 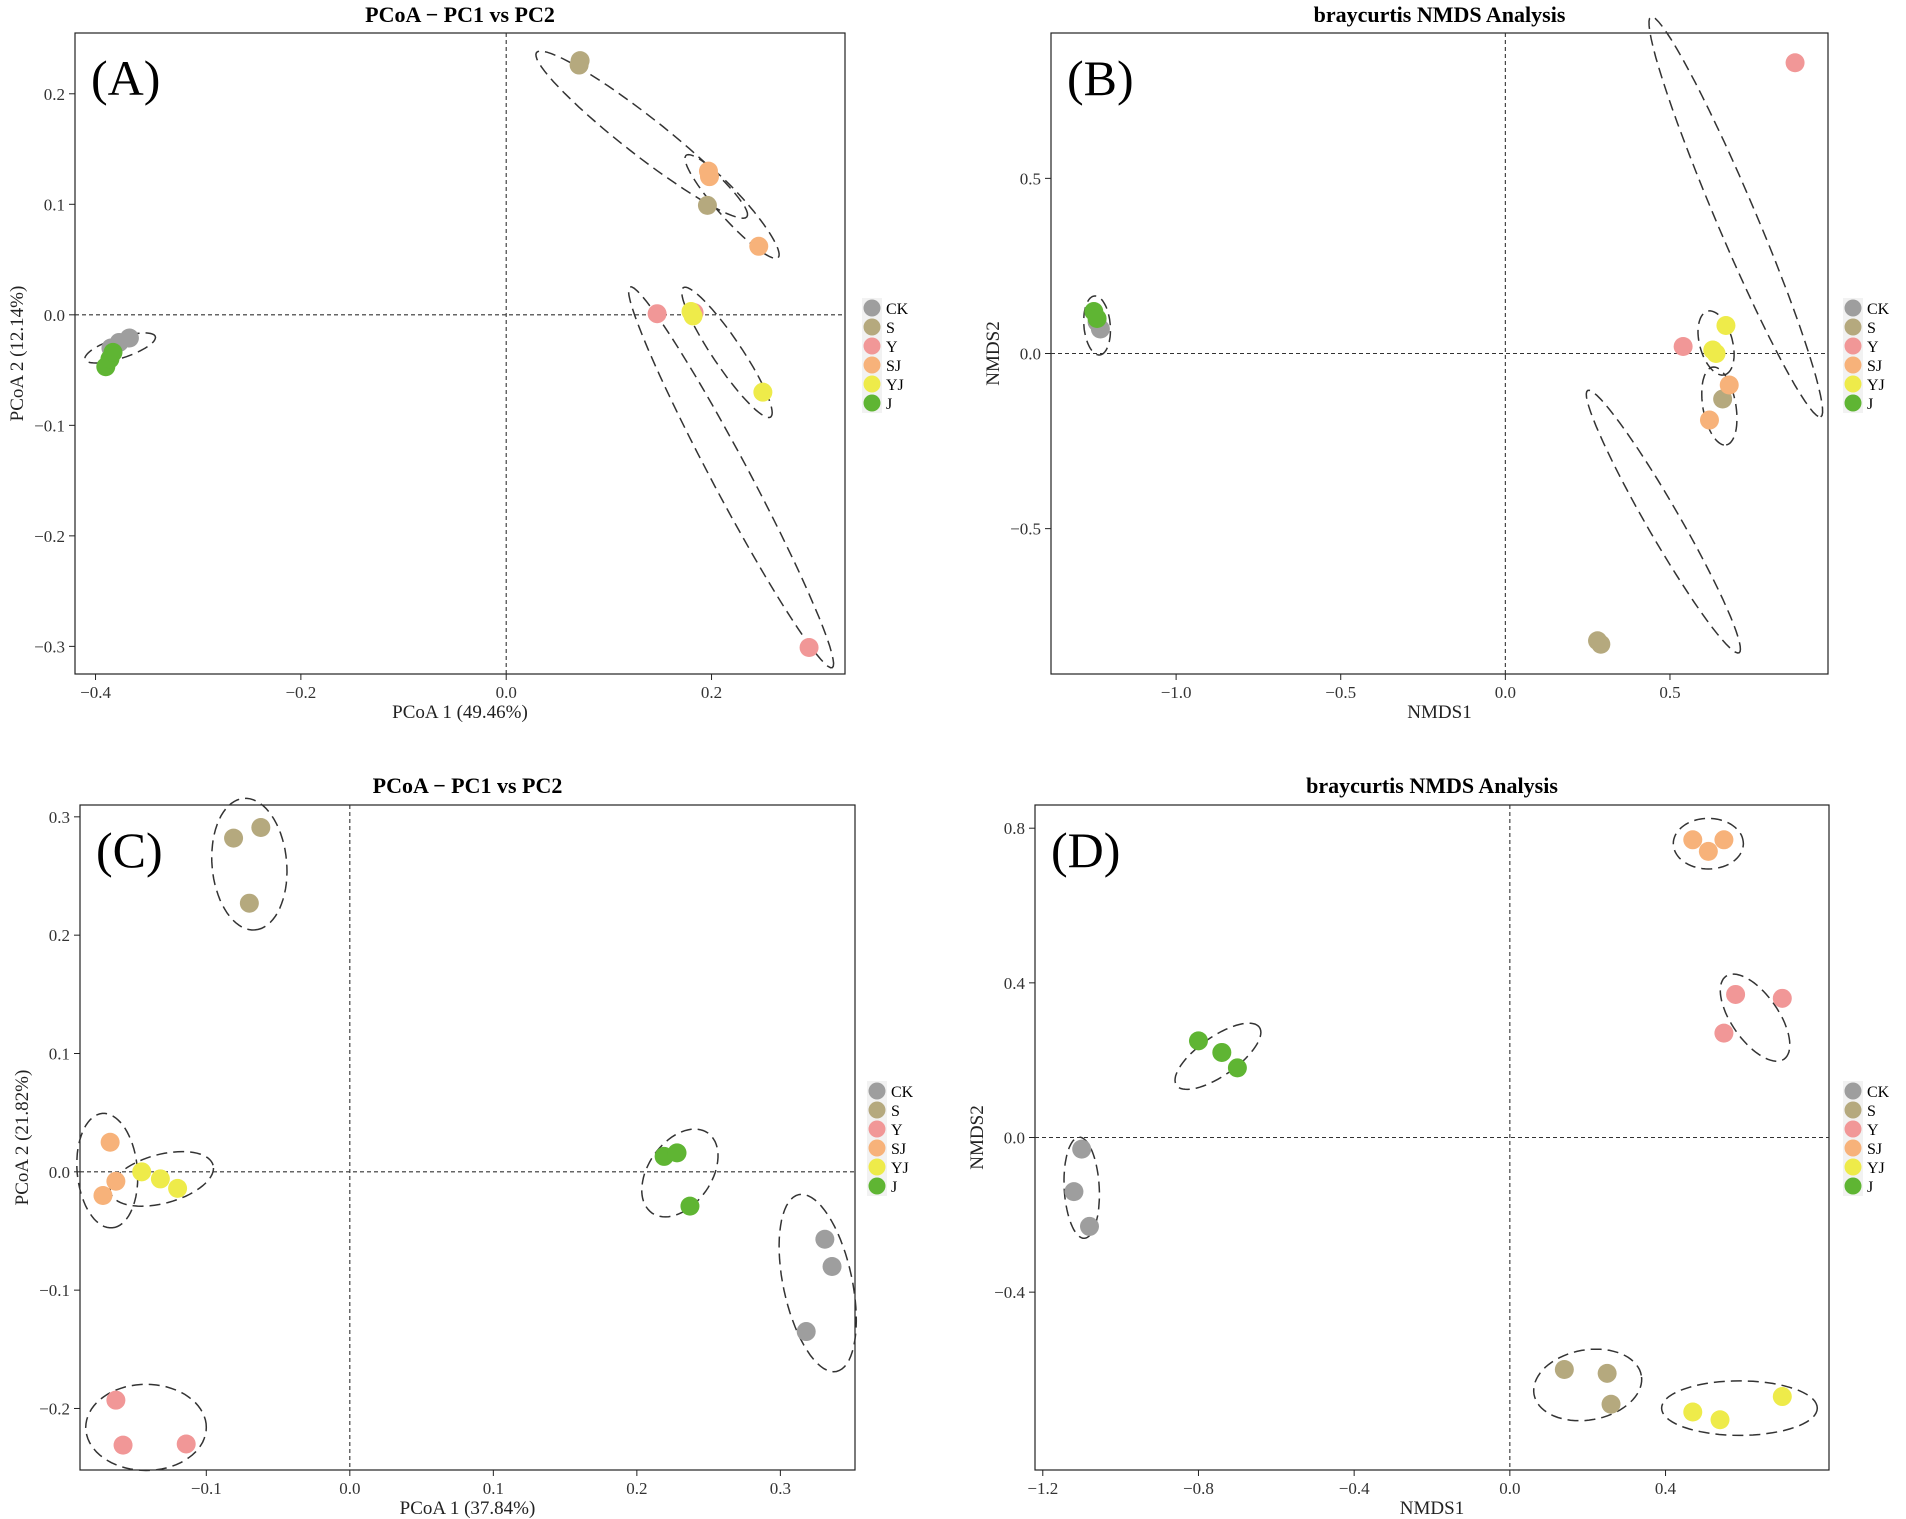 I want to click on x-tick-label: 0.1, so click(x=493, y=1488).